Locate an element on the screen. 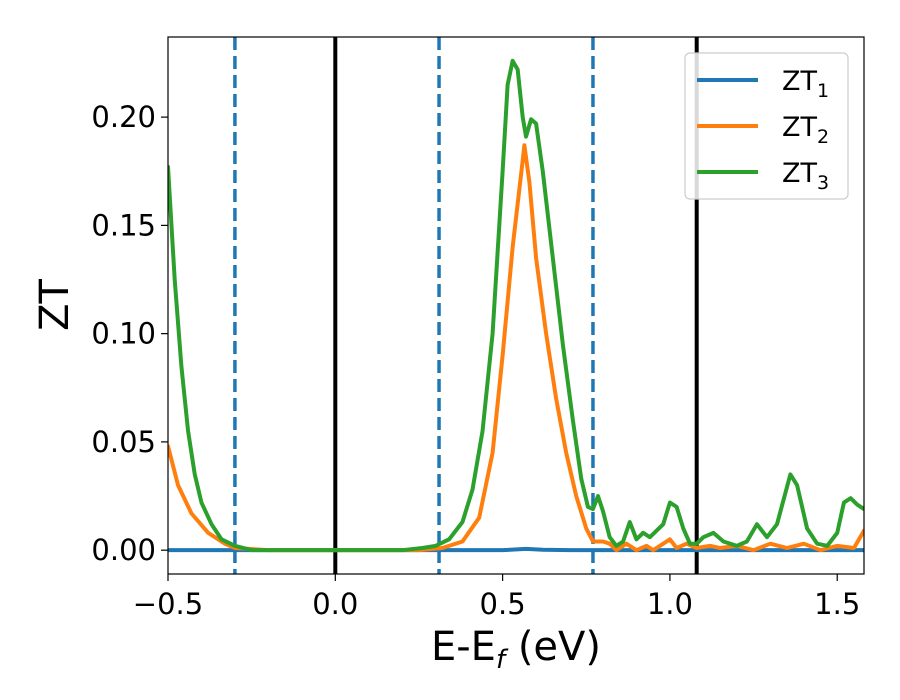  x-tick-label-2: 0.5 is located at coordinates (503, 604).